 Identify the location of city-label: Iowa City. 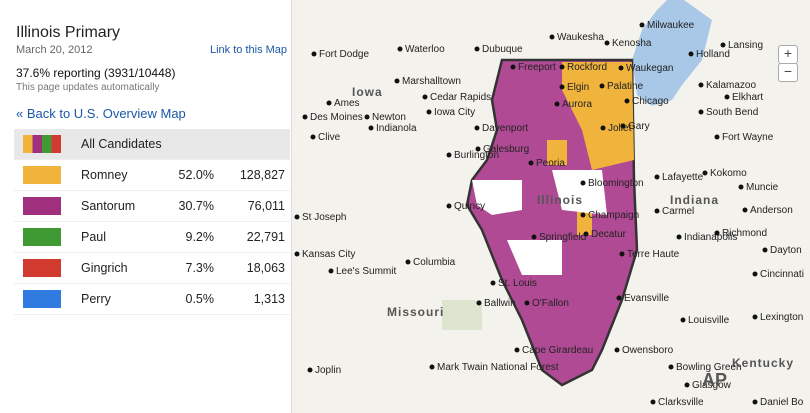
(454, 112).